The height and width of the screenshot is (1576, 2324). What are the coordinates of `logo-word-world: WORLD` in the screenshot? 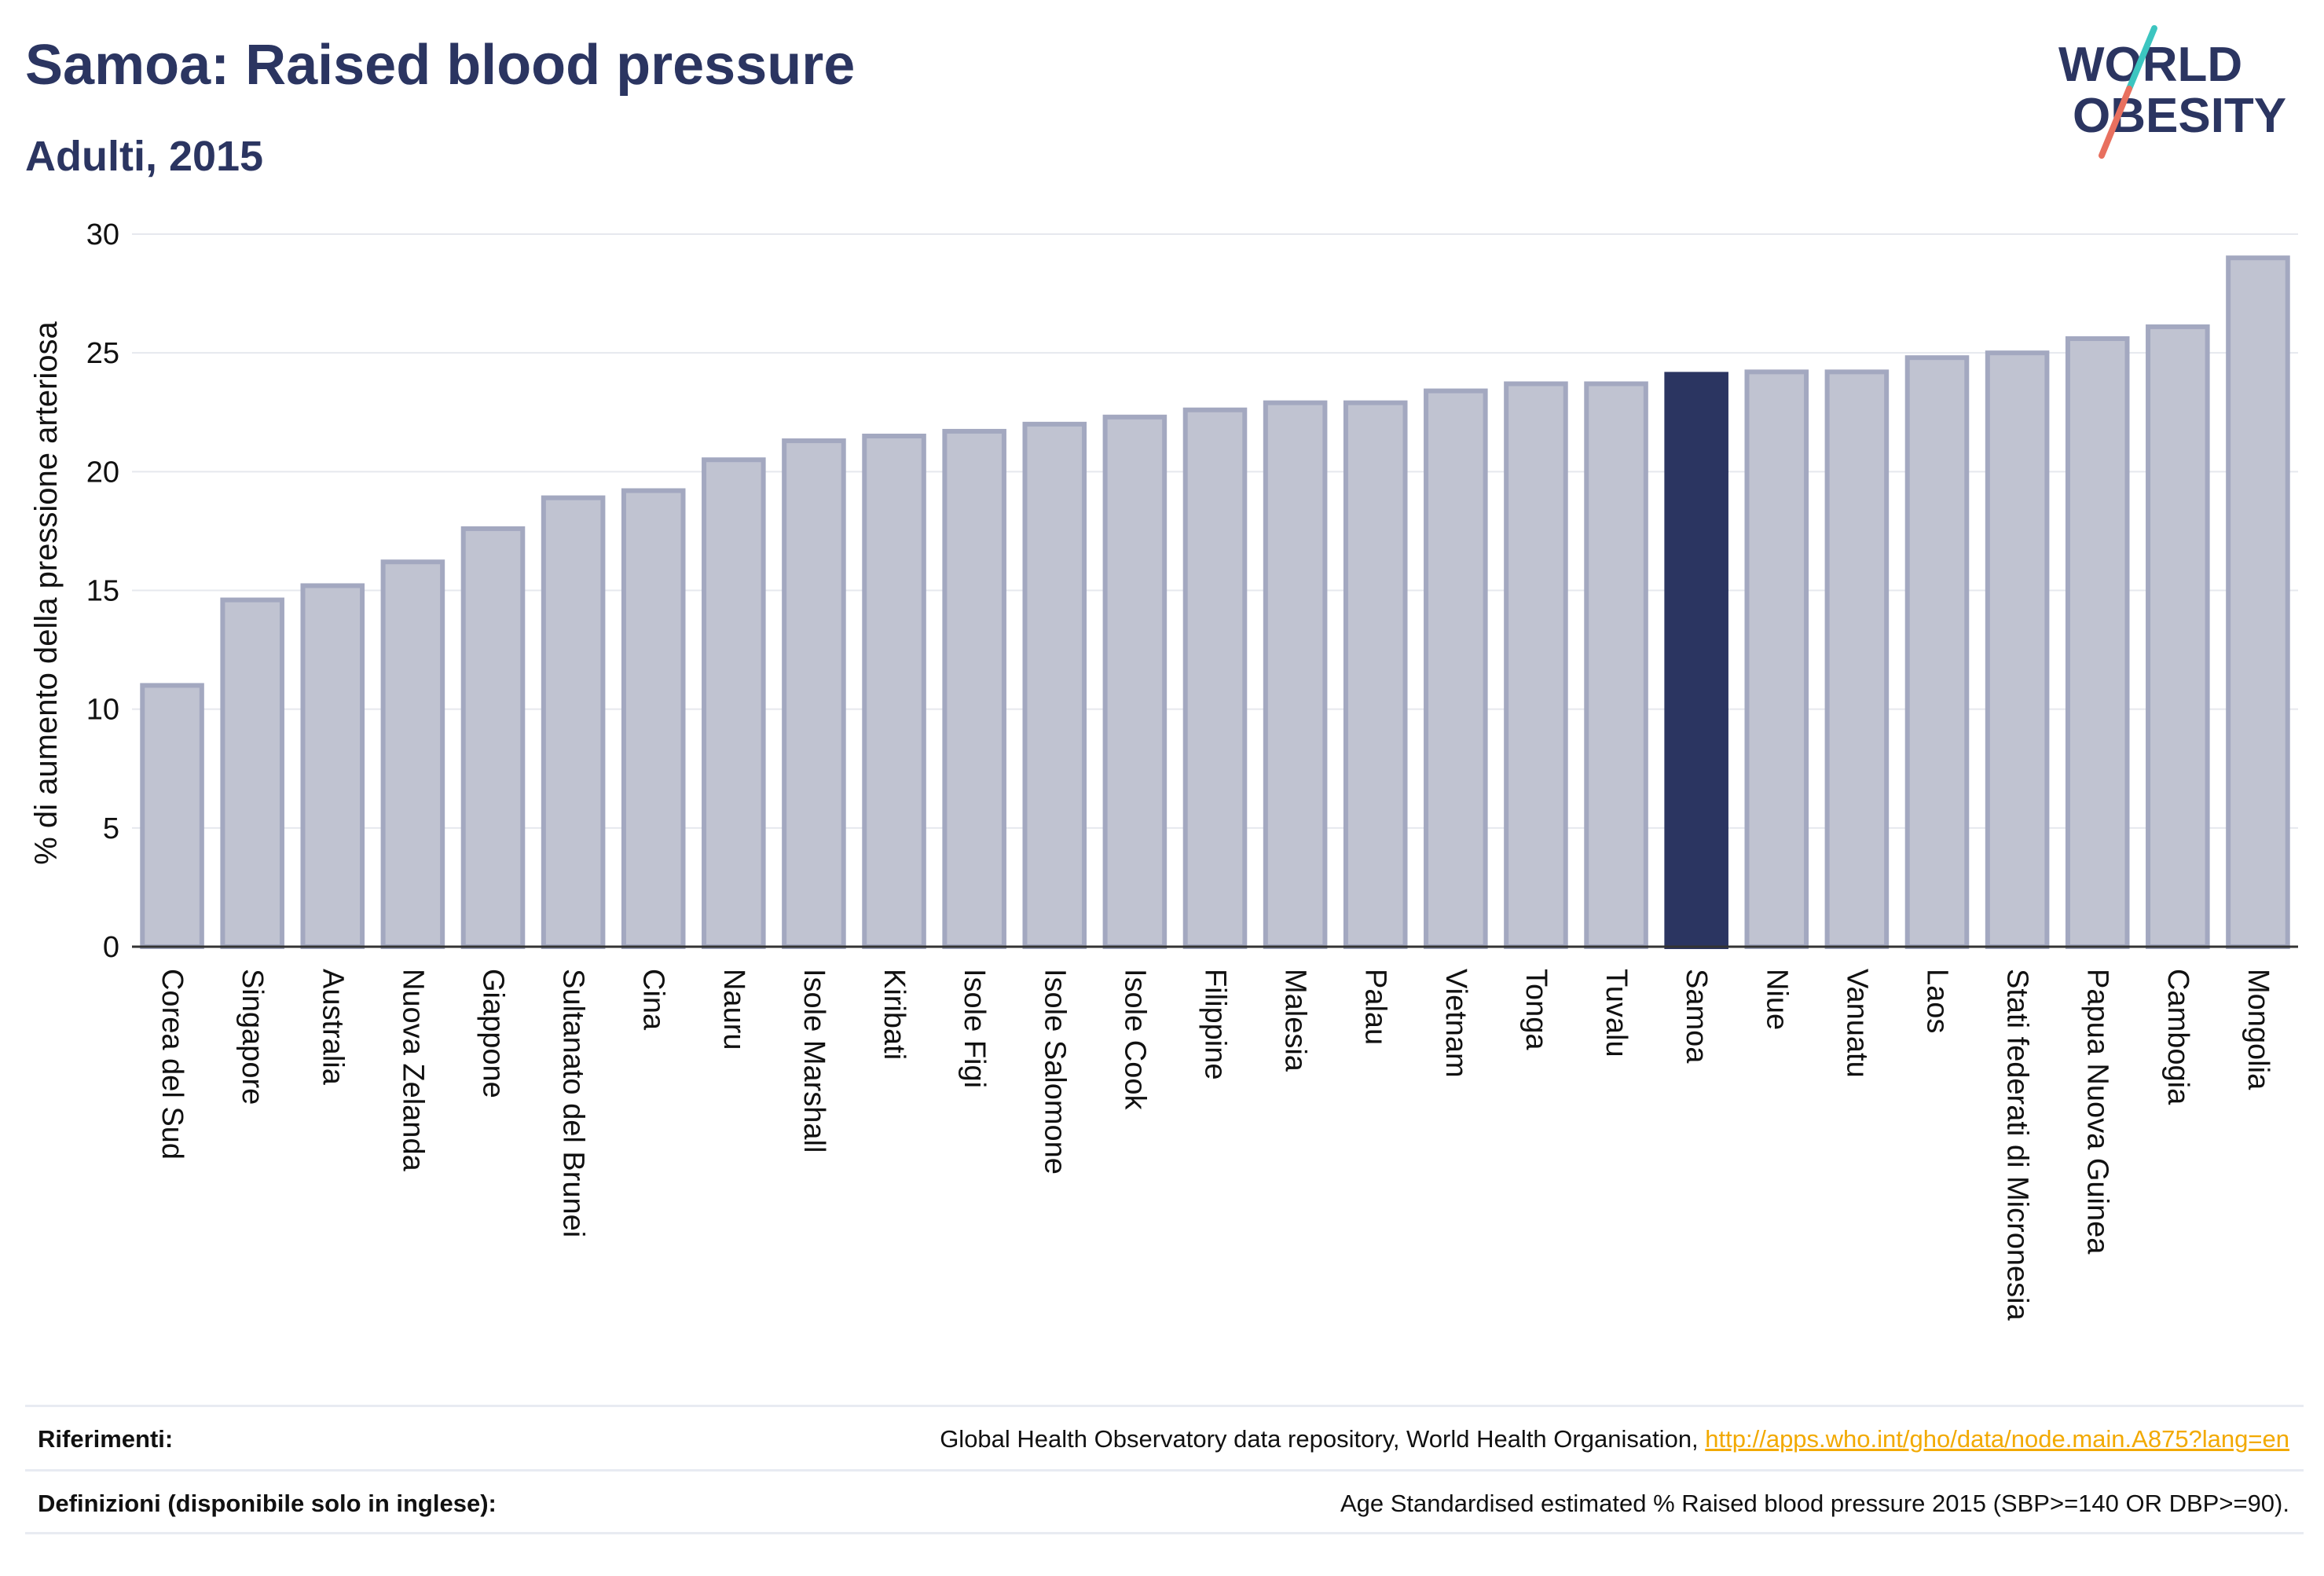 It's located at (2150, 65).